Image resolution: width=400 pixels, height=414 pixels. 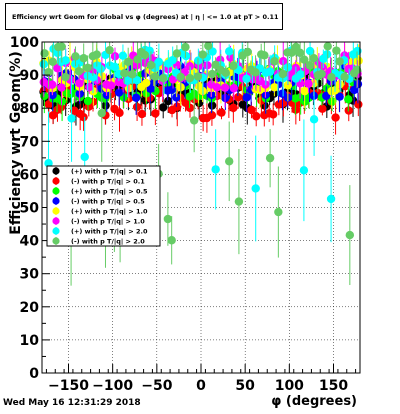 What do you see at coordinates (30, 142) in the screenshot?
I see `y-tick-label: 70` at bounding box center [30, 142].